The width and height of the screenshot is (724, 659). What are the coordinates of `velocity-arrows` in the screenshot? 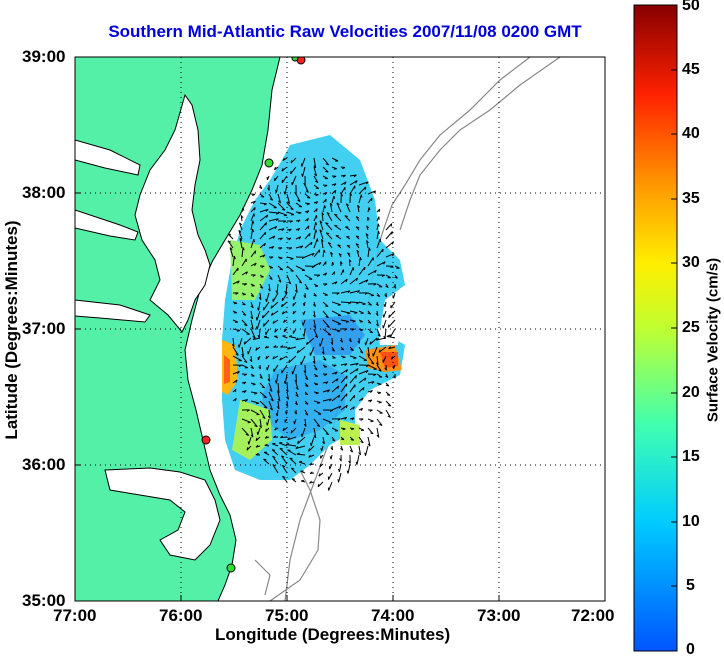 It's located at (313, 324).